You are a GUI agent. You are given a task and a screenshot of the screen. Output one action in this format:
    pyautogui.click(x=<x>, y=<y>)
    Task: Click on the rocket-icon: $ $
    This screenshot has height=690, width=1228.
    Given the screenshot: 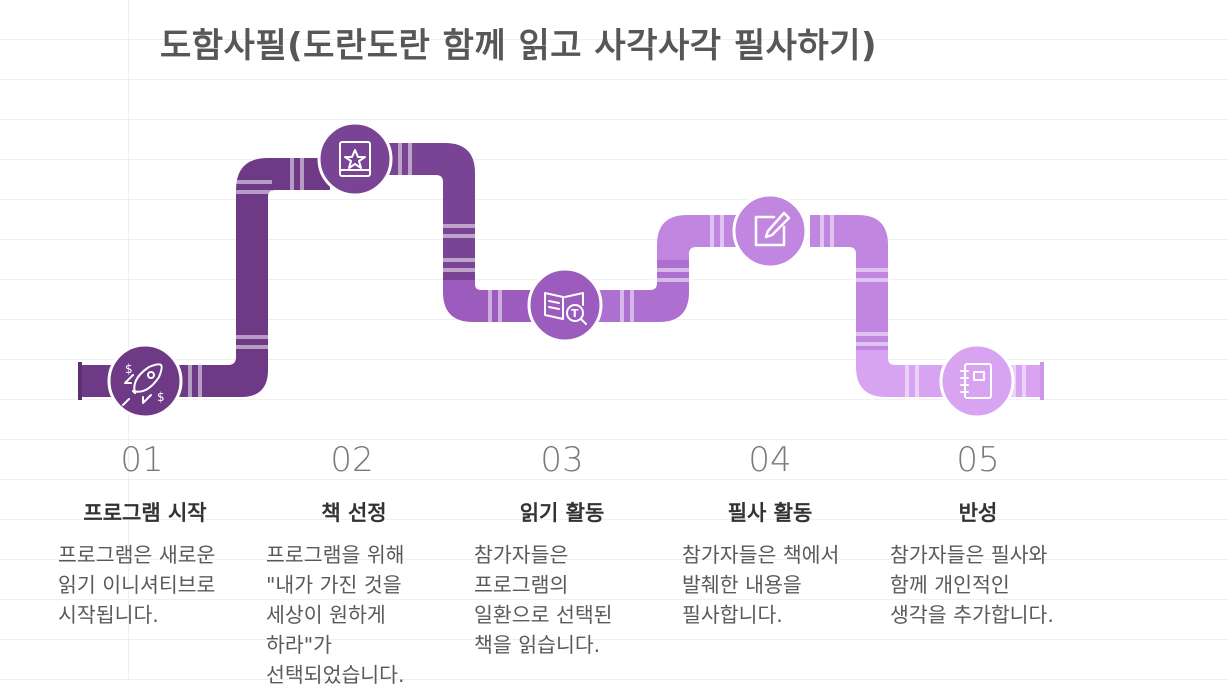 What is the action you would take?
    pyautogui.click(x=143, y=384)
    